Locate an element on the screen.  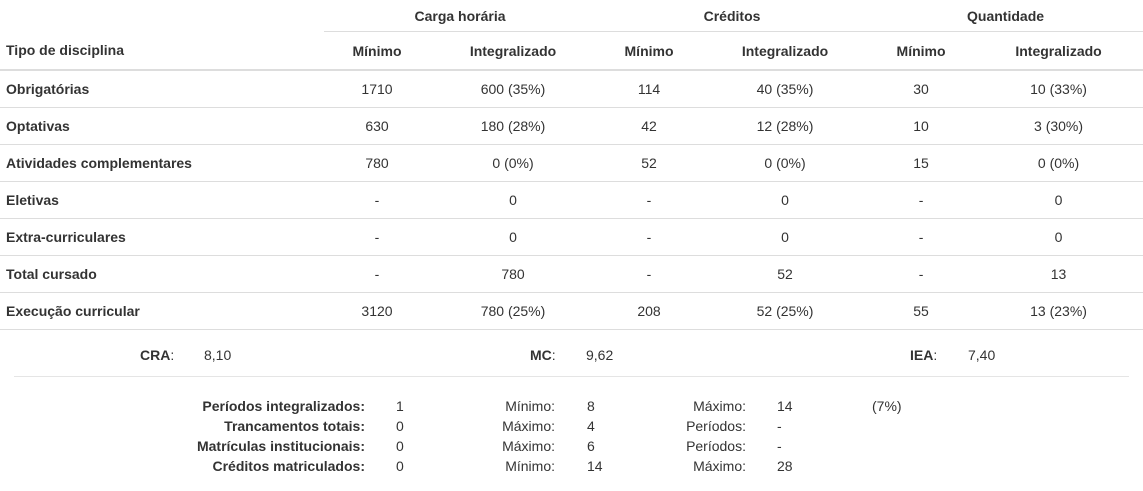
indices-bar: CRA: 8,10 MC: 9,62 IEA: 7,40 is located at coordinates (571, 353).